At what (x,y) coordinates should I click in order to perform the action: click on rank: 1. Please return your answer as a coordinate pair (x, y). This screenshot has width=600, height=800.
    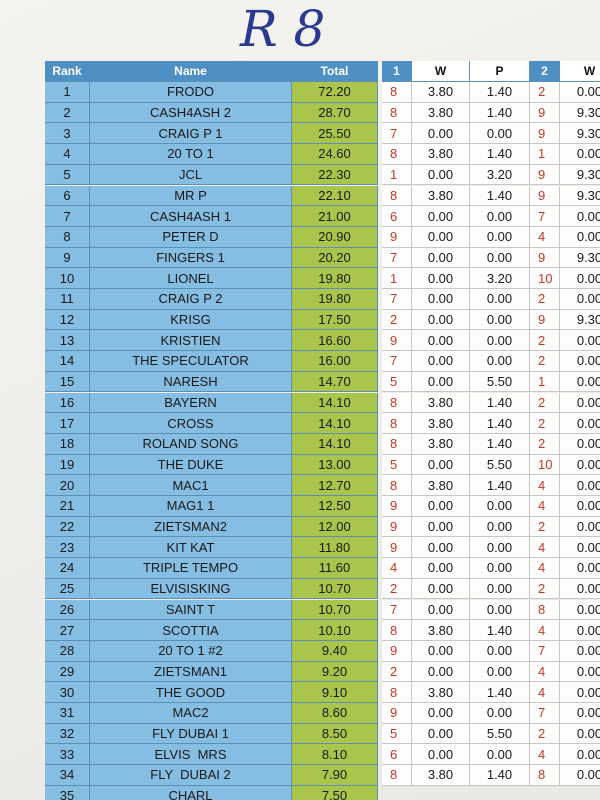
    Looking at the image, I should click on (67, 92).